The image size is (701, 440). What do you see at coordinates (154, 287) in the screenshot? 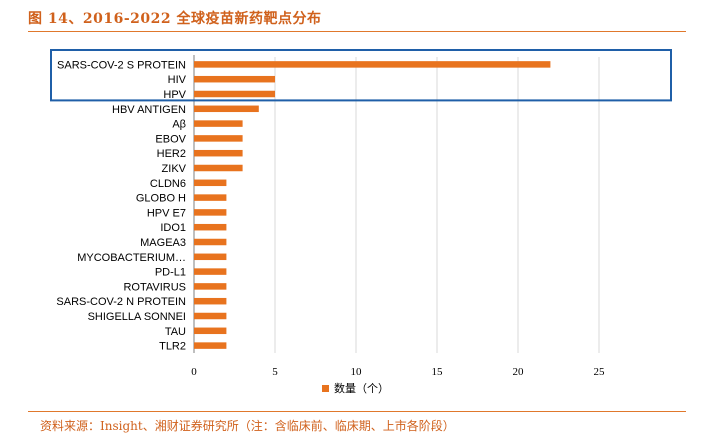
I see `category-label: ROTAVIRUS` at bounding box center [154, 287].